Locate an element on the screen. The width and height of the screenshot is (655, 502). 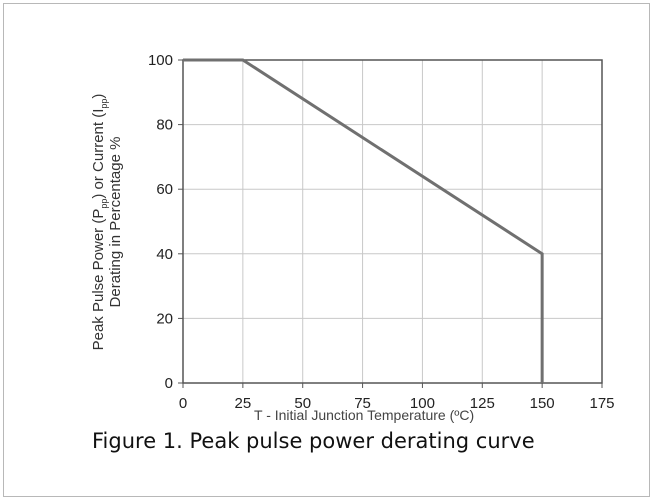
y-tick-label: 100 is located at coordinates (160, 60).